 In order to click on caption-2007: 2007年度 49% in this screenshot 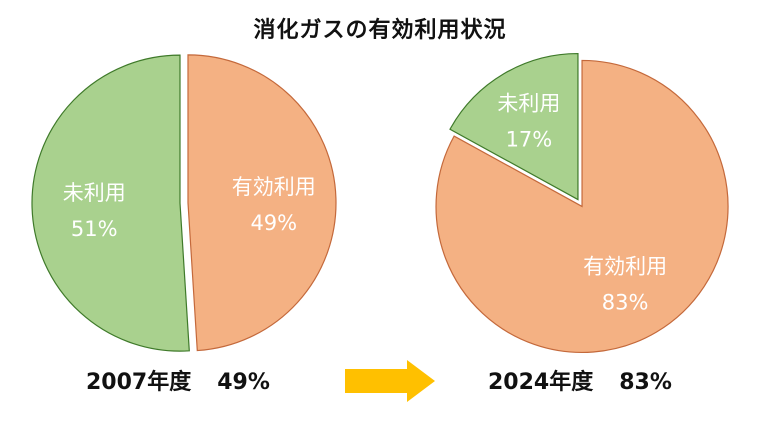, I will do `click(178, 380)`.